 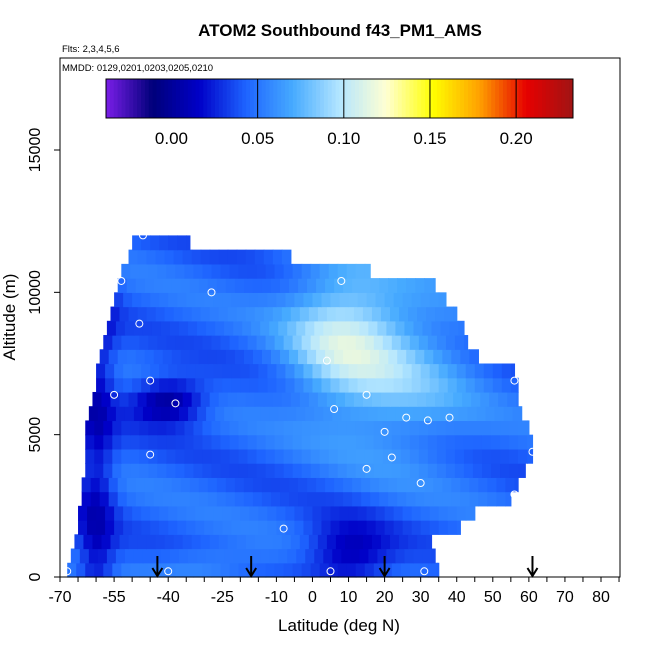 What do you see at coordinates (35, 576) in the screenshot?
I see `y-tick-label: 0` at bounding box center [35, 576].